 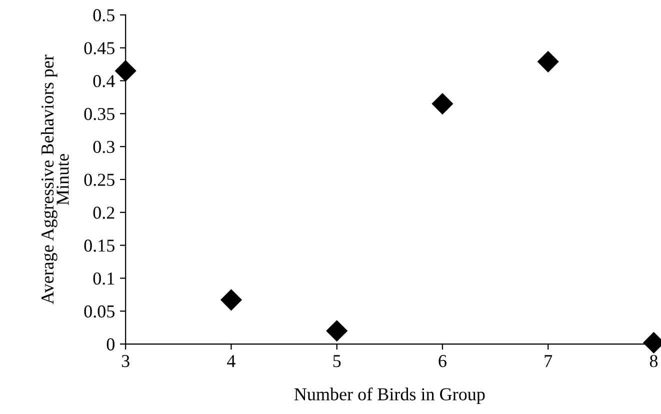 I want to click on x-tick-label: 4, so click(x=231, y=361).